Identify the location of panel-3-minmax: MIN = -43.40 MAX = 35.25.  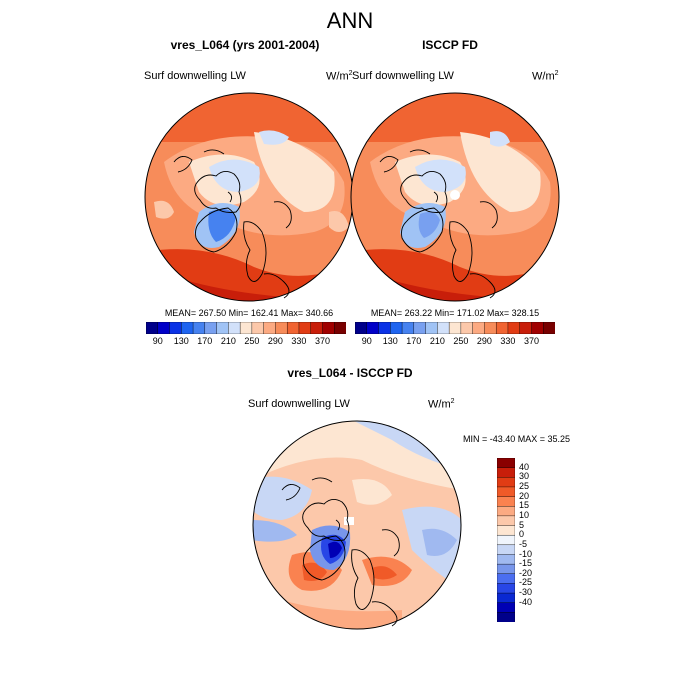
(517, 439).